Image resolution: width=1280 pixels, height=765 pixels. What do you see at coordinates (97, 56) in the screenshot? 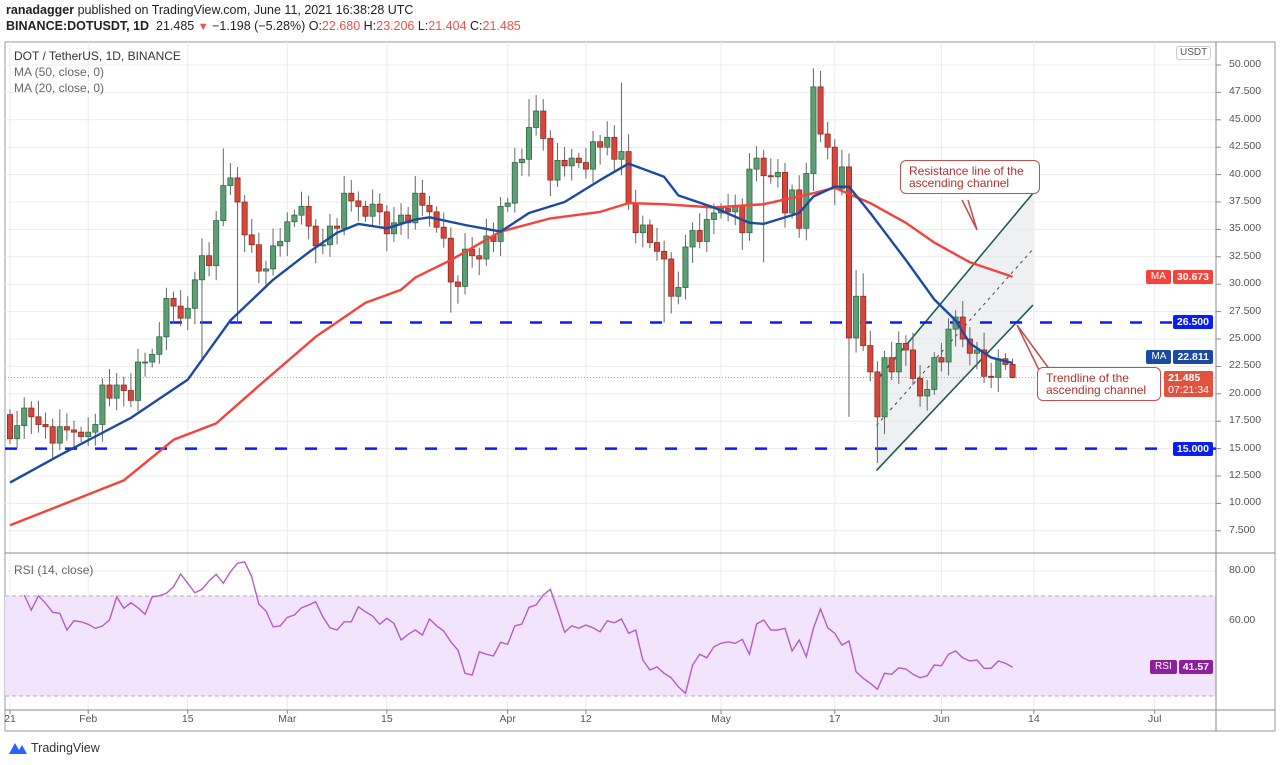
I see `chart-title: DOT / TetherUS, 1D, BINANCE` at bounding box center [97, 56].